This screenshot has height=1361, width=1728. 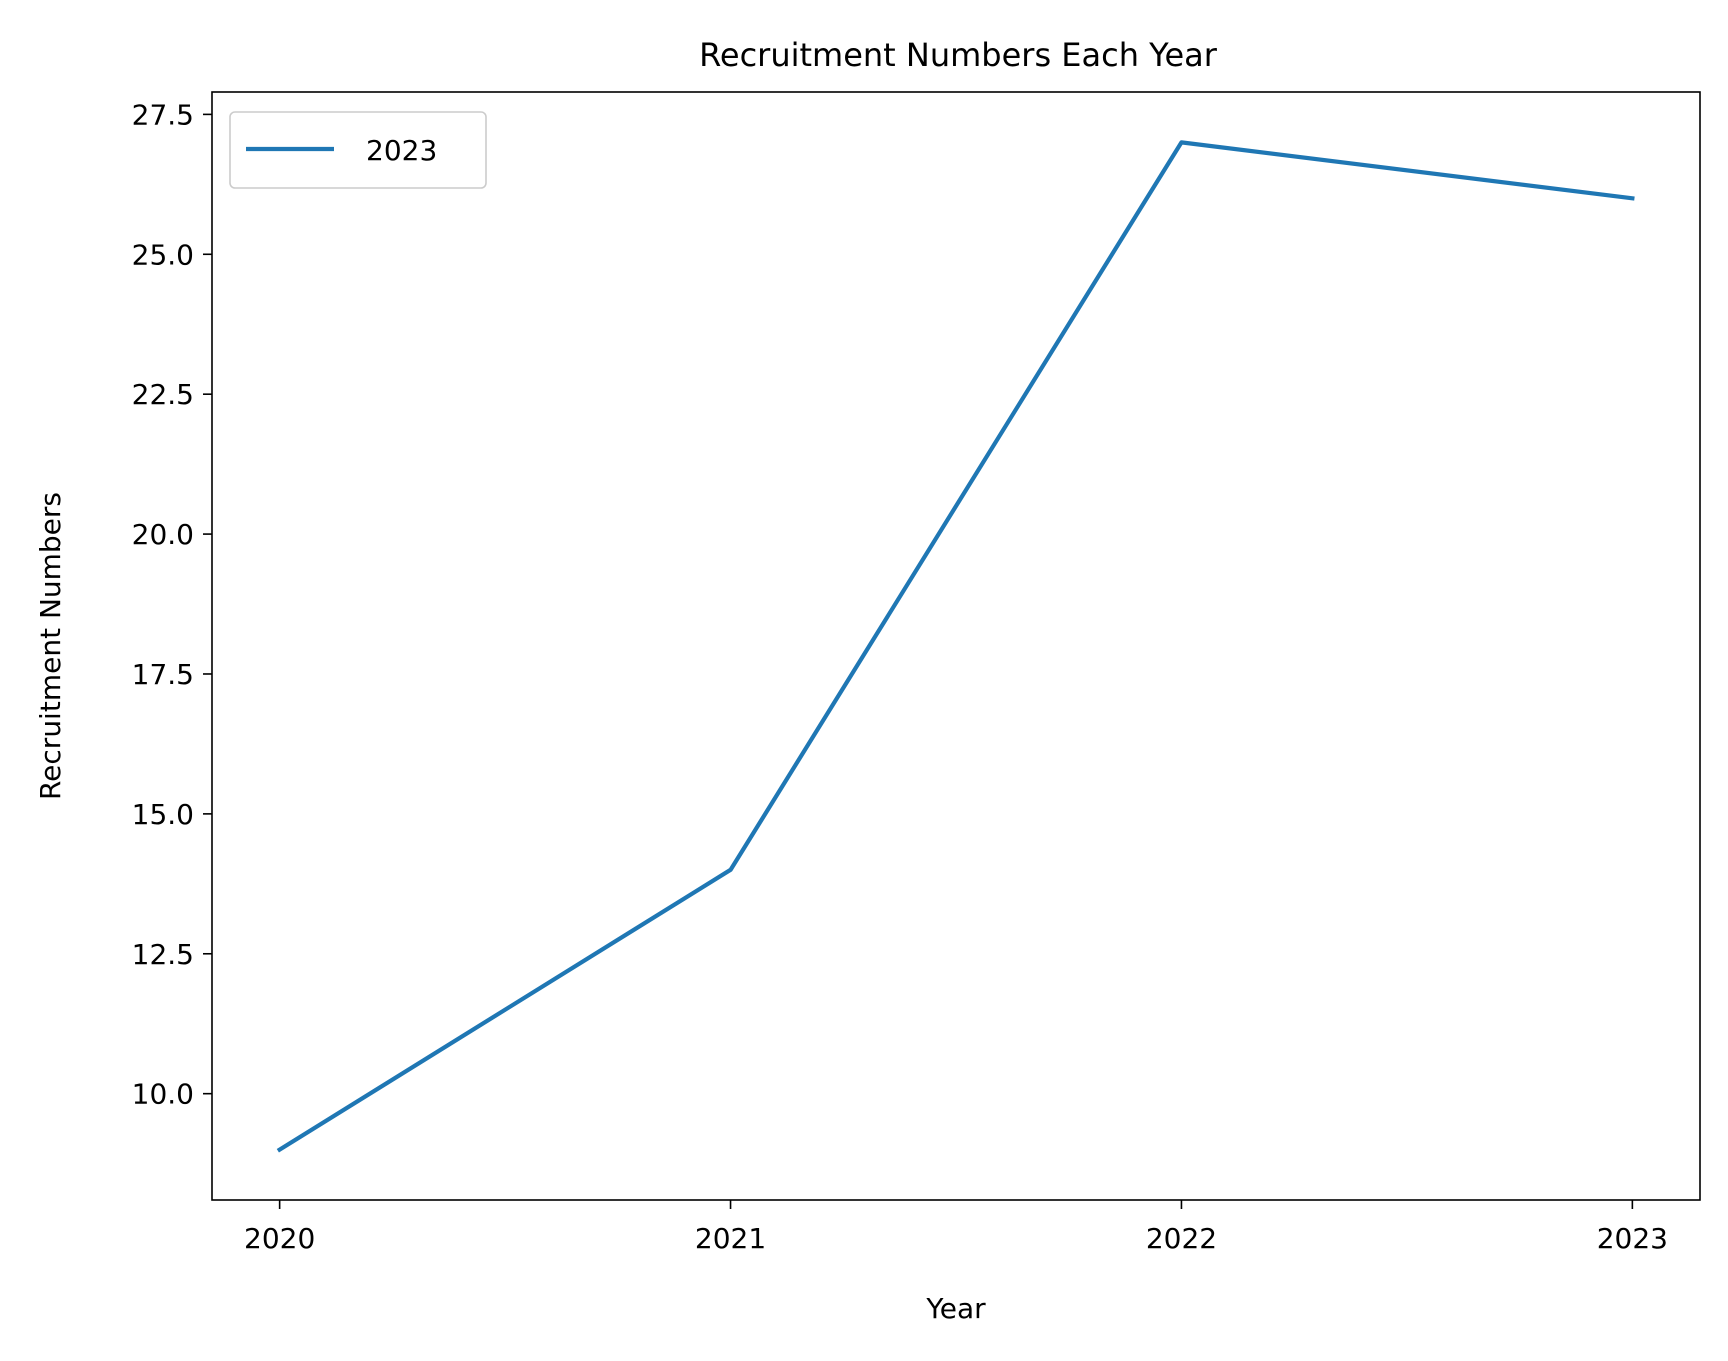 What do you see at coordinates (163, 254) in the screenshot?
I see `y-tick-label: 25.0` at bounding box center [163, 254].